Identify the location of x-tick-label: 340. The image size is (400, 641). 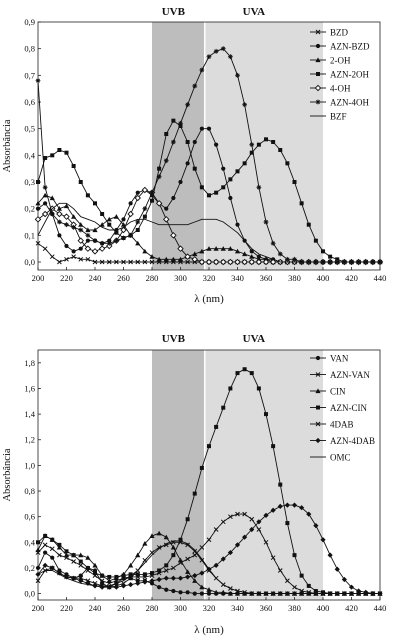
(237, 608).